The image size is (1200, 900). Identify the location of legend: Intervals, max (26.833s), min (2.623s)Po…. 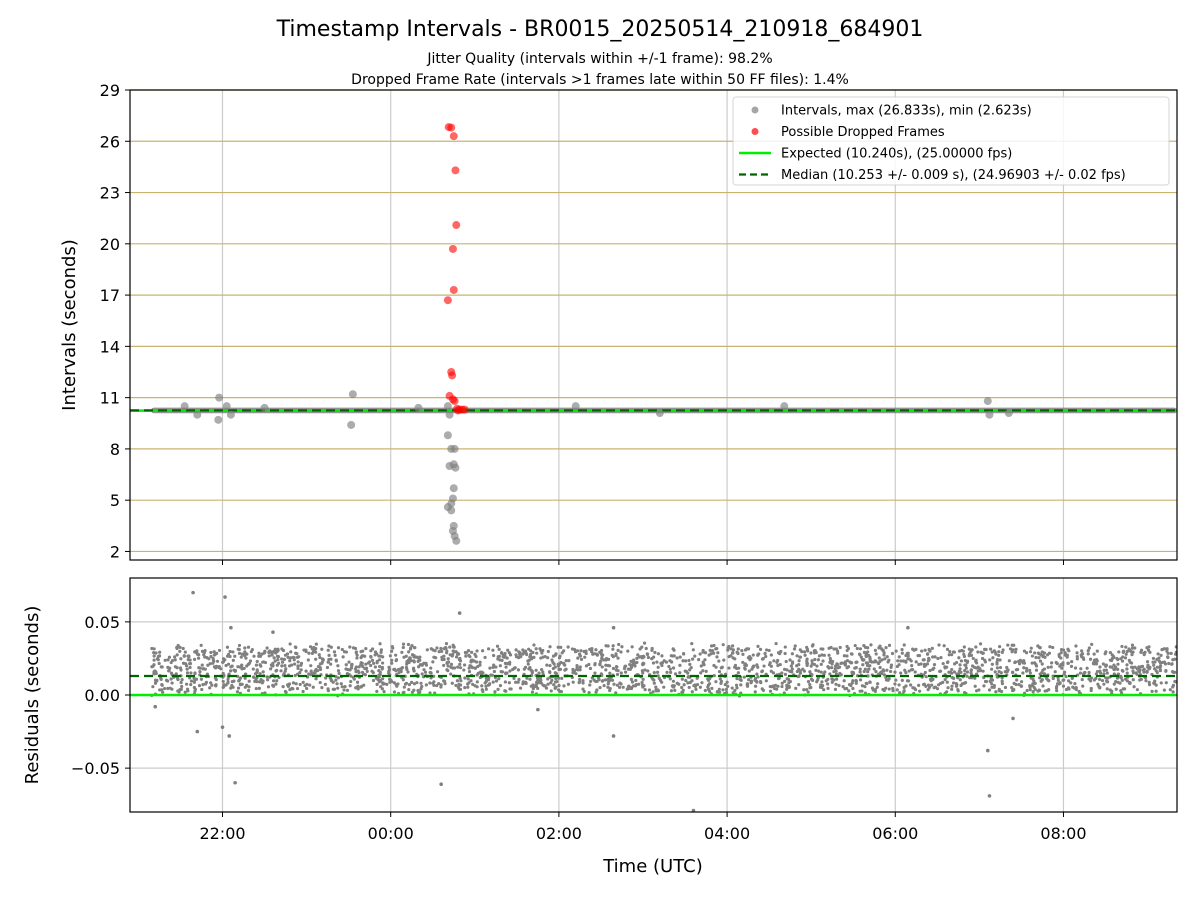
(951, 141).